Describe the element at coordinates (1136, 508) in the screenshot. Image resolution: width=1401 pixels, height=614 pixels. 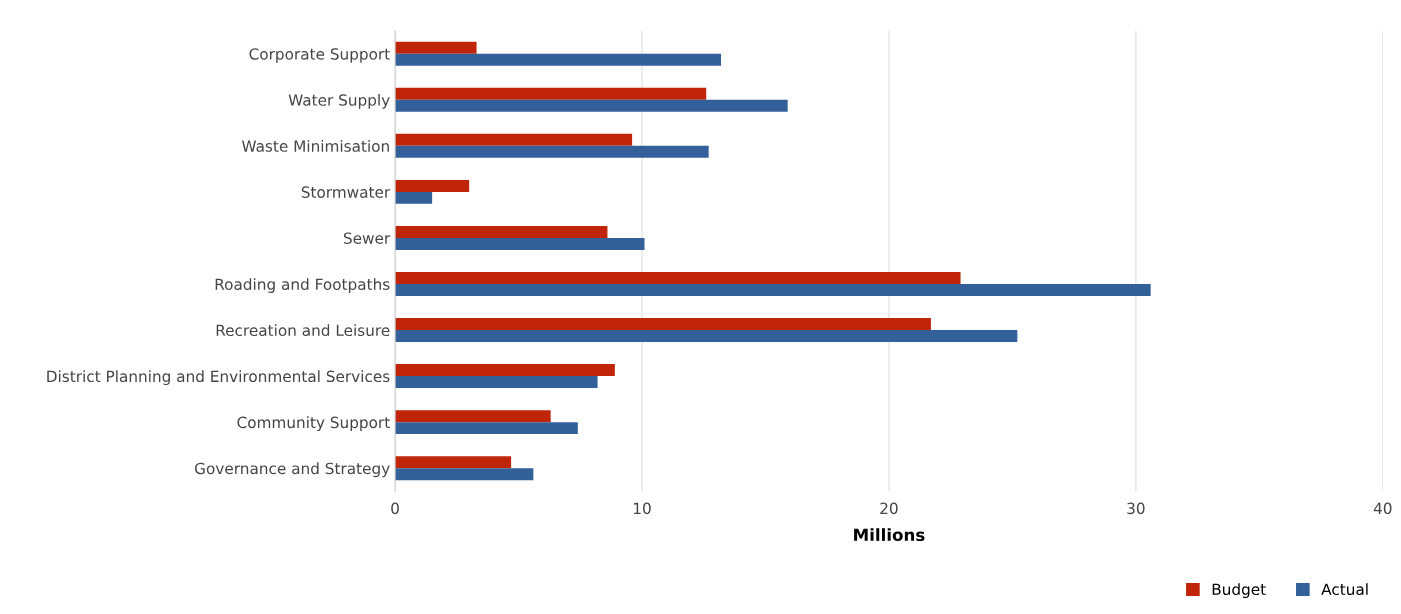
I see `x-tick-label: 30` at that location.